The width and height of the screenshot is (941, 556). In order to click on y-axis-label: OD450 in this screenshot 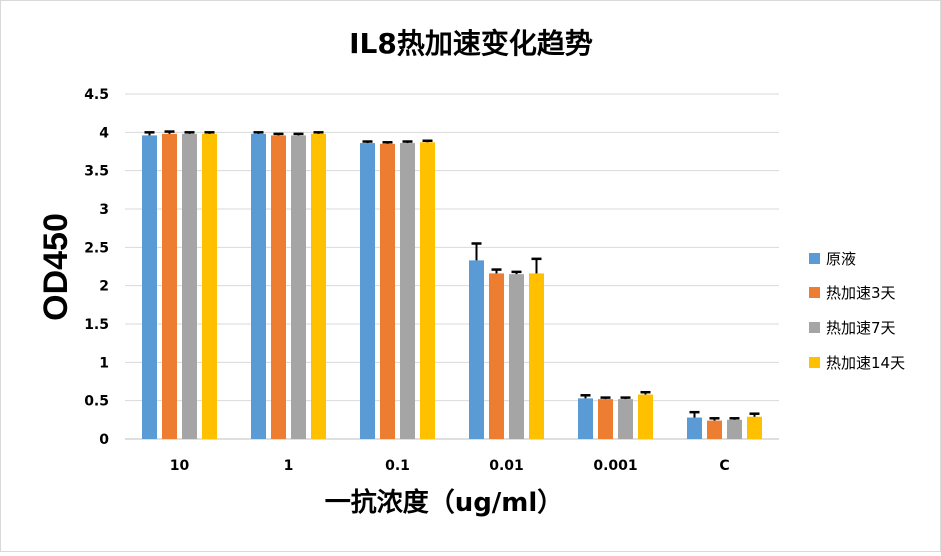, I will do `click(56, 267)`.